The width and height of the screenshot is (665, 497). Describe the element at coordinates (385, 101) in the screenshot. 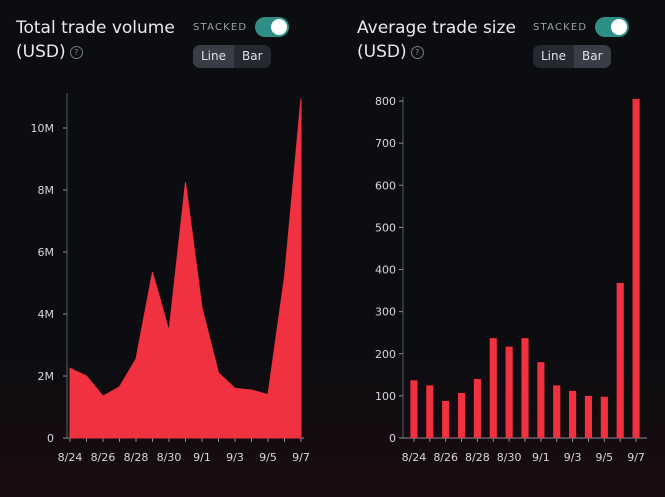

I see `y-tick-label: 800` at that location.